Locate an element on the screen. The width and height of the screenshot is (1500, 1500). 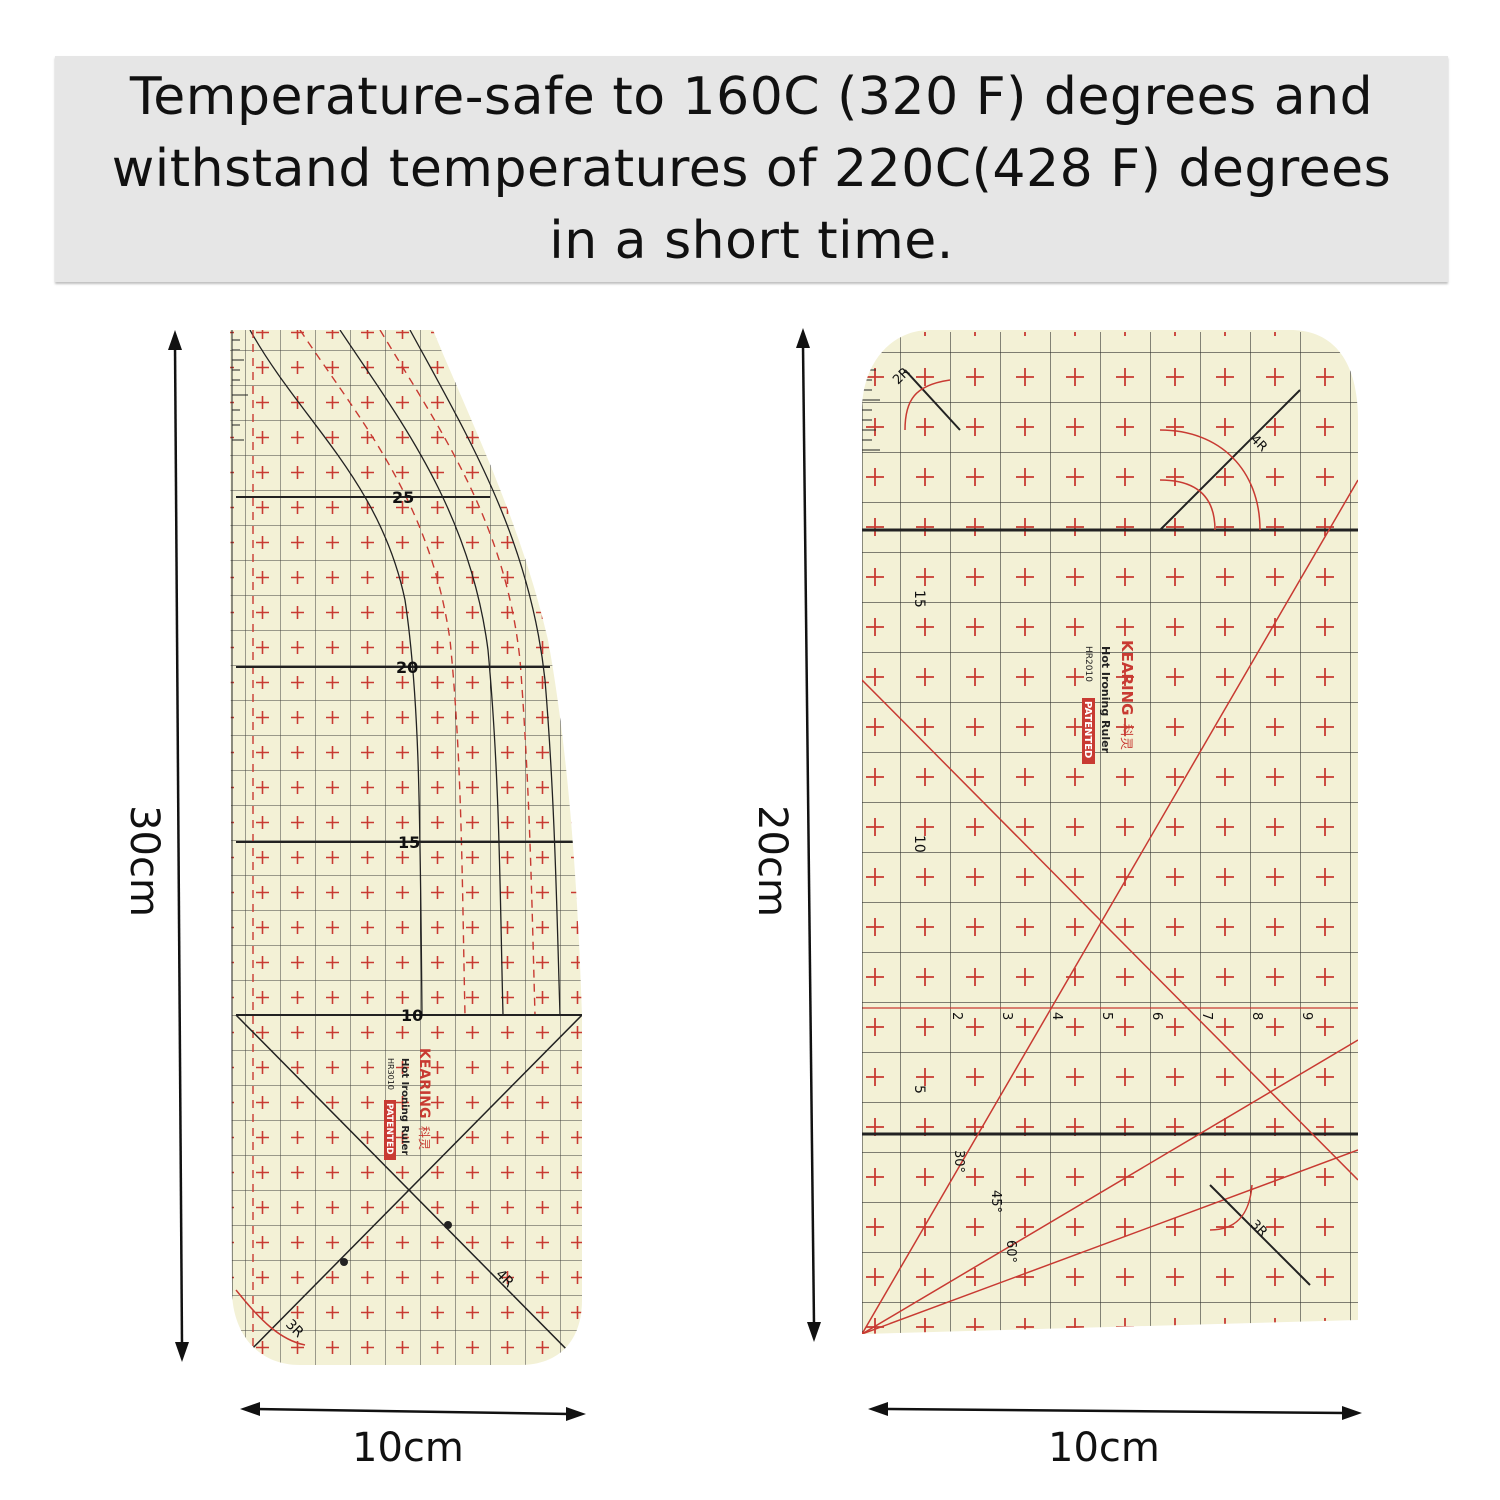
right-bottom-num: 6 is located at coordinates (1156, 1016).